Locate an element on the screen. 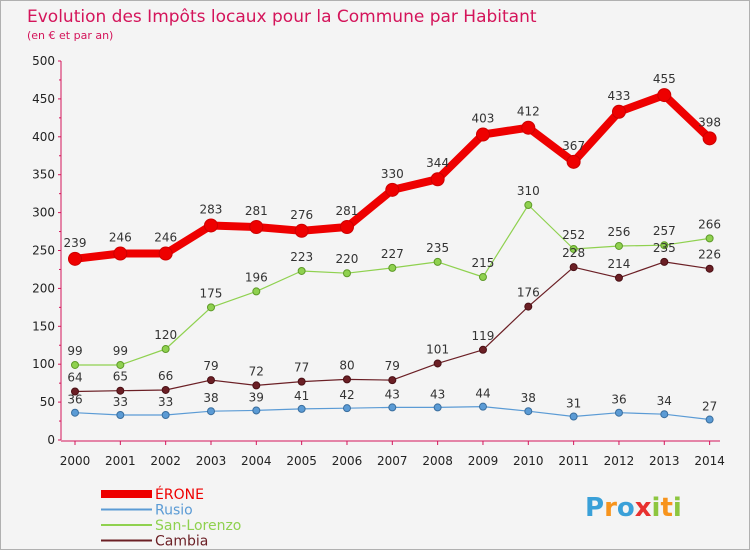  logo-letter: r is located at coordinates (610, 508).